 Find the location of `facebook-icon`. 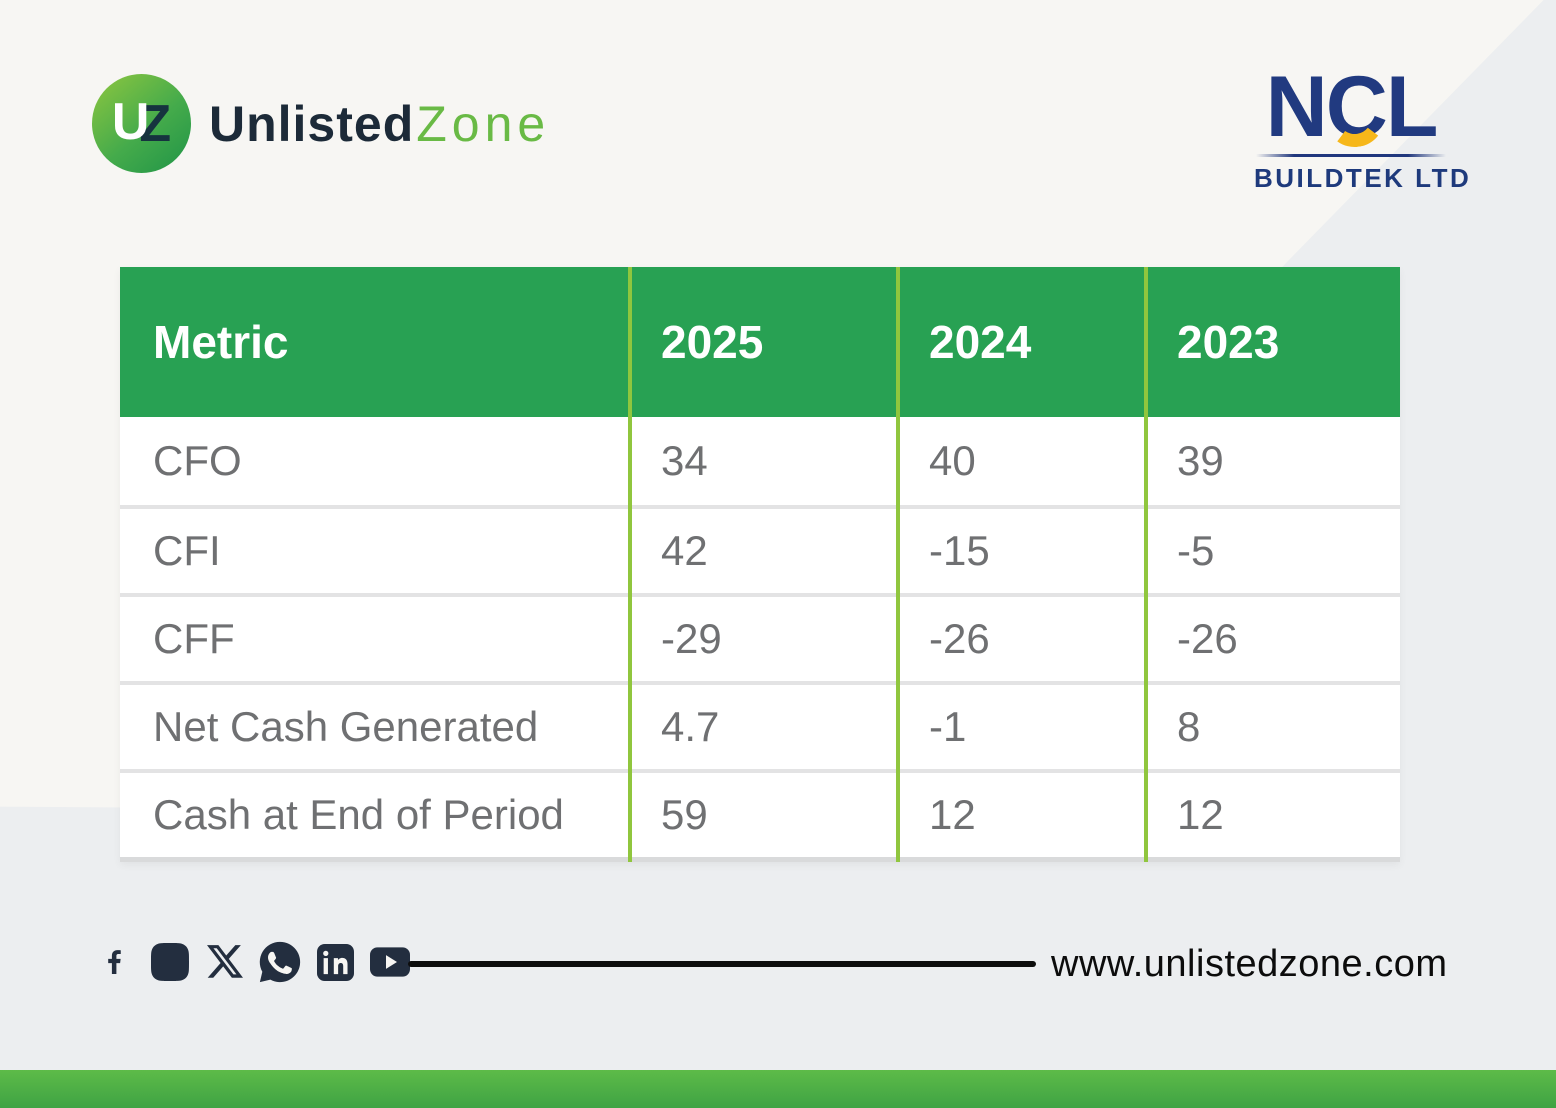

facebook-icon is located at coordinates (114, 962).